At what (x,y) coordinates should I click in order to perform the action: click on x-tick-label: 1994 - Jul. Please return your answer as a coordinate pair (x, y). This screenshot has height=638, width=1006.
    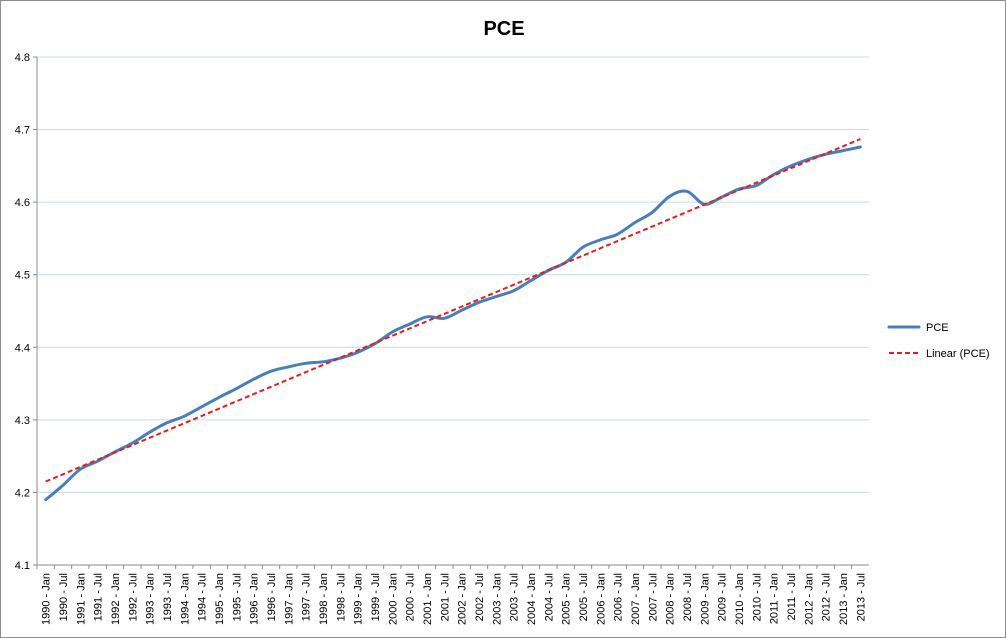
    Looking at the image, I should click on (203, 597).